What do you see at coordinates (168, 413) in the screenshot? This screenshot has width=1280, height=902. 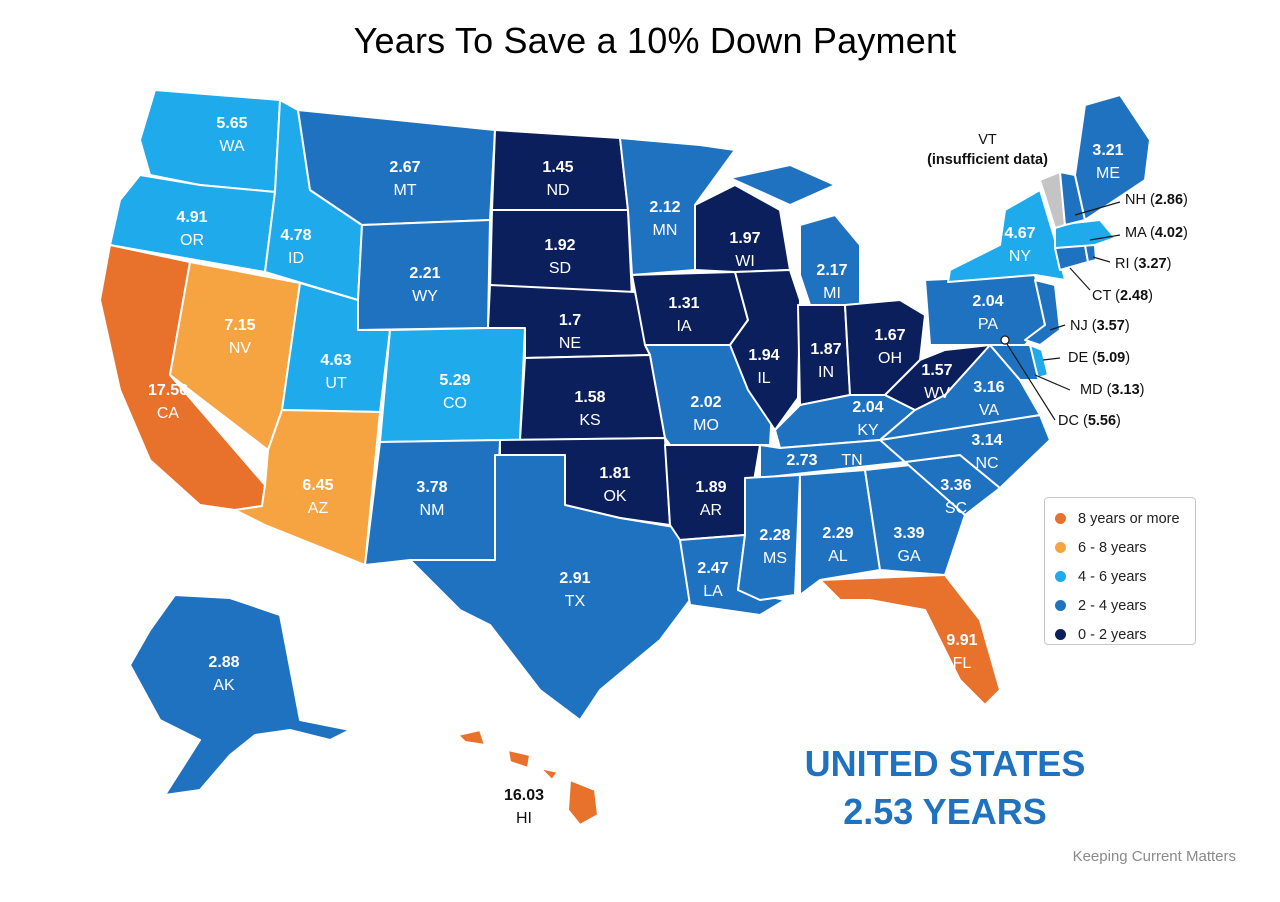 I see `state-code-ca: CA` at bounding box center [168, 413].